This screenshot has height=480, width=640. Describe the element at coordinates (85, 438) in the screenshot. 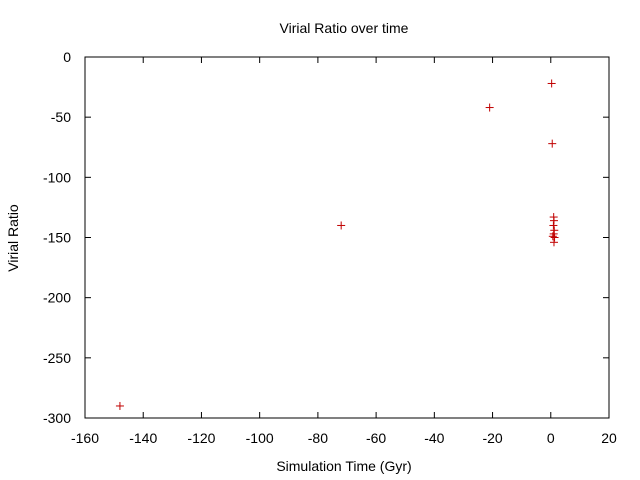

I see `x-tick-label: -160` at that location.